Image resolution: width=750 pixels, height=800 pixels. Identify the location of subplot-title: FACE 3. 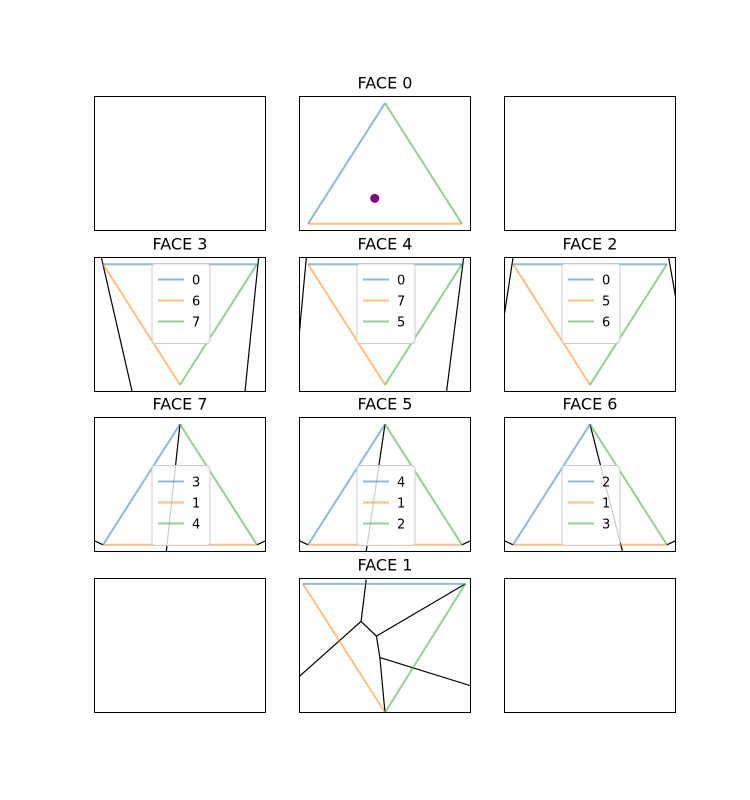
(180, 244).